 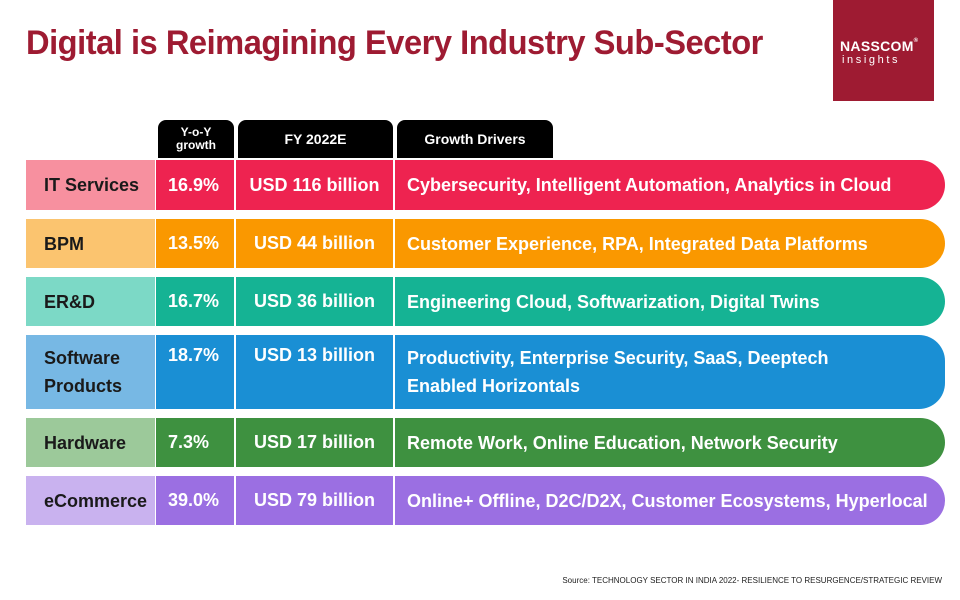 I want to click on nasscom-logo: NASSCOM® insights, so click(x=883, y=50).